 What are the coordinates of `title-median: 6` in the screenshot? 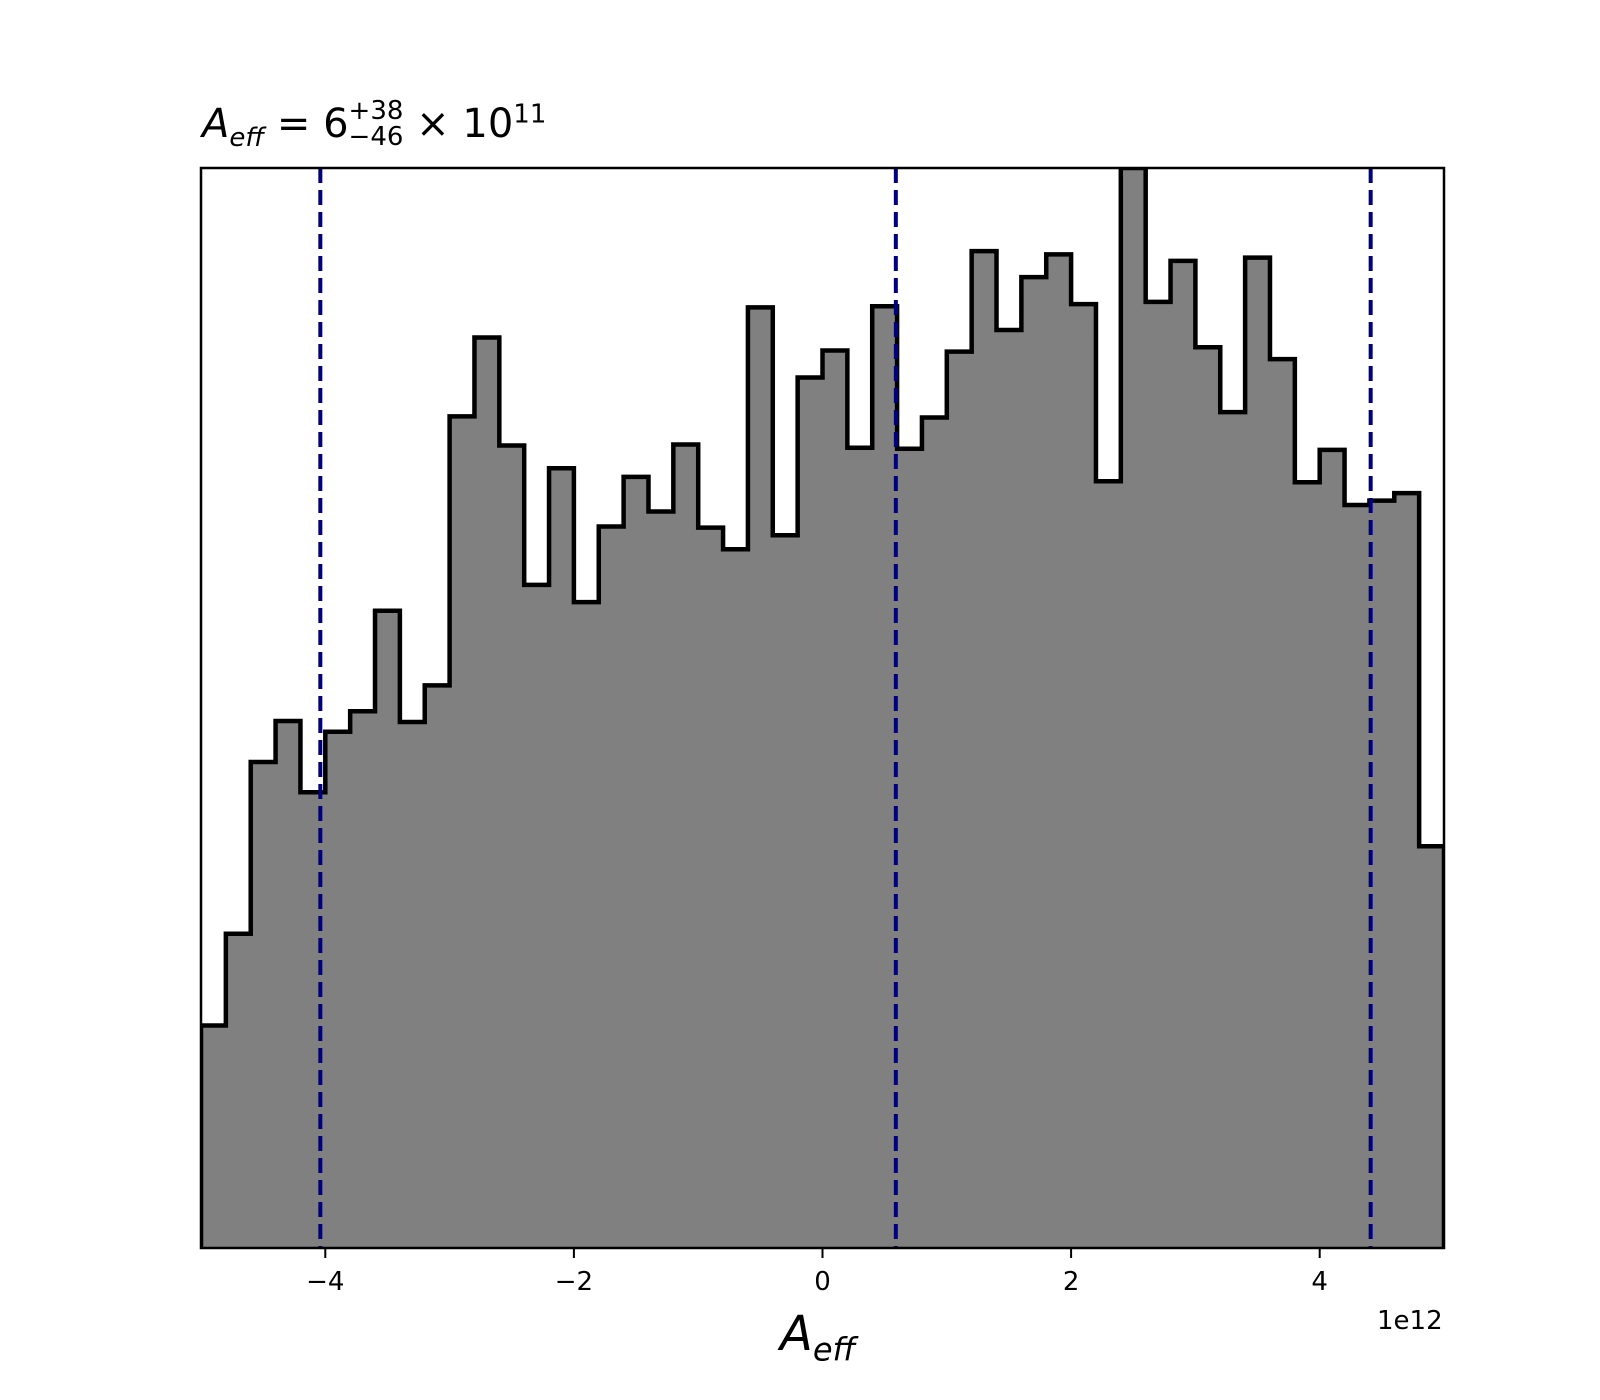 It's located at (336, 124).